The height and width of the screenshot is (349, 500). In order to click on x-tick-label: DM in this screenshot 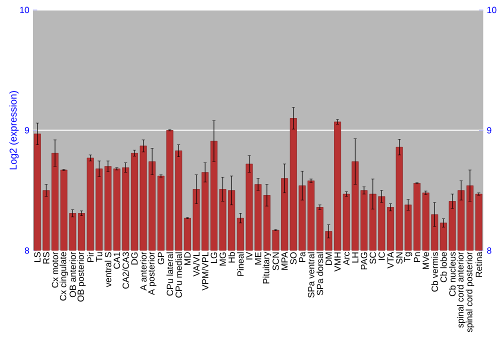, I will do `click(329, 258)`.